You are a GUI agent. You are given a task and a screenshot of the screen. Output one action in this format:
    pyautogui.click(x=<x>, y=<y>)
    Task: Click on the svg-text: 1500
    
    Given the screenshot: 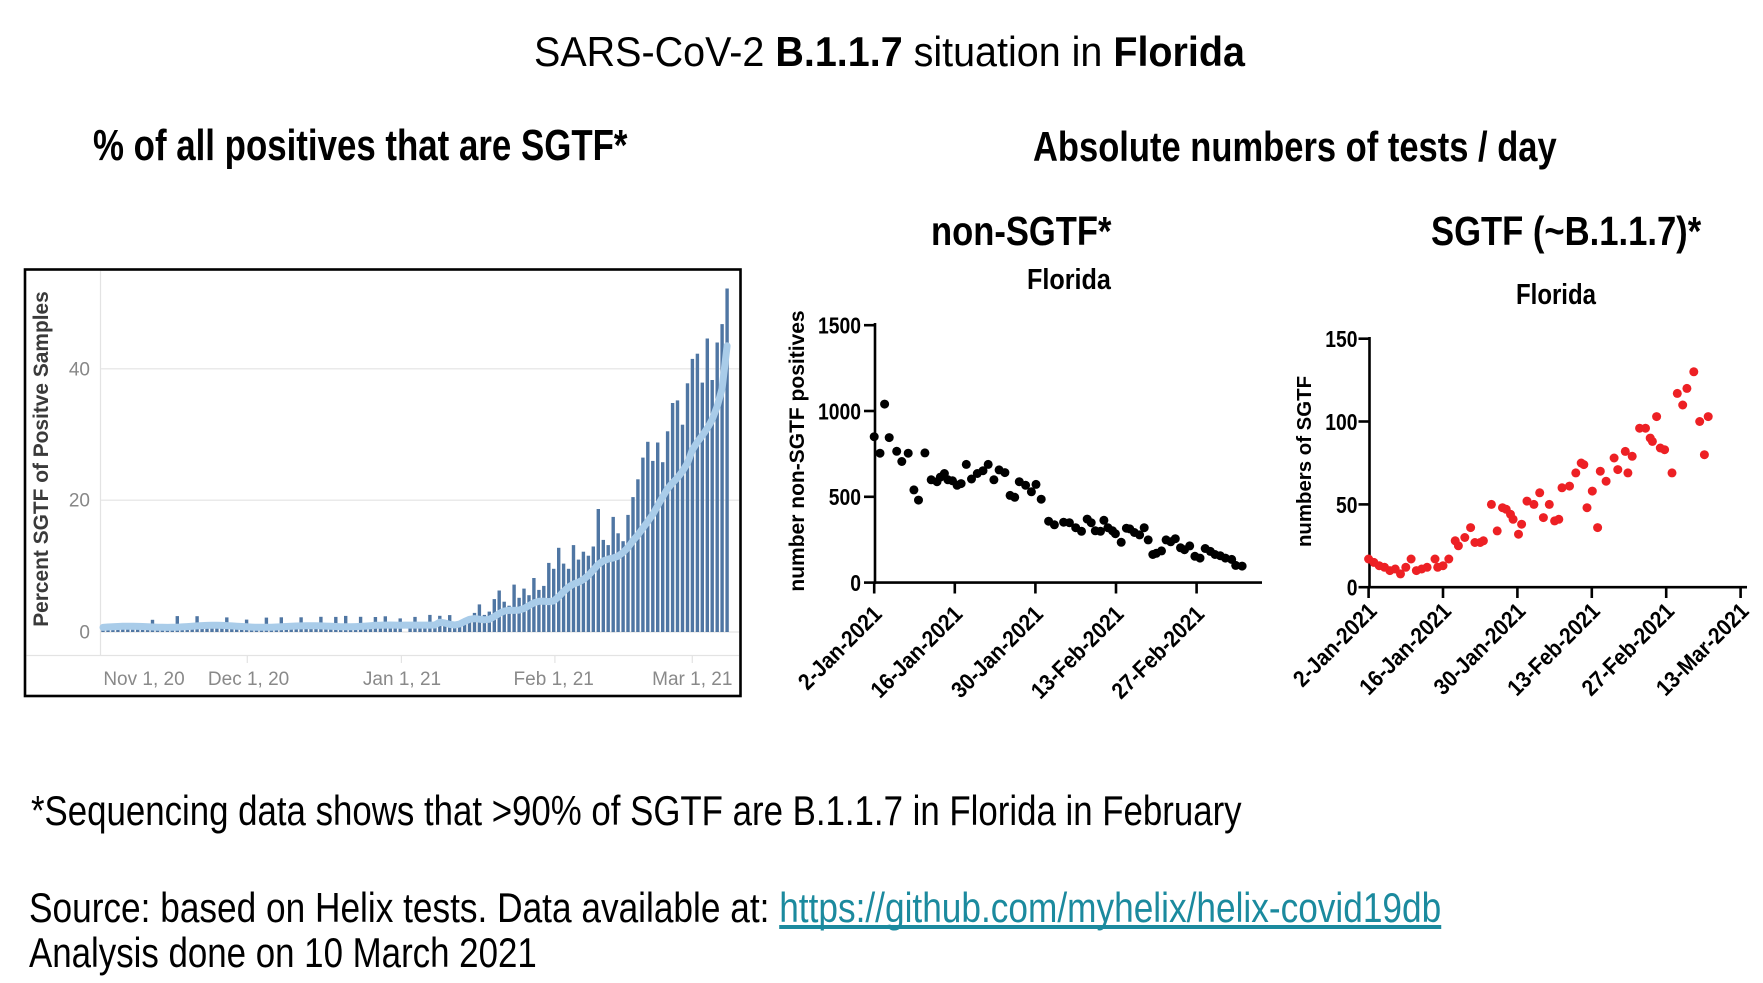 What is the action you would take?
    pyautogui.click(x=839, y=326)
    